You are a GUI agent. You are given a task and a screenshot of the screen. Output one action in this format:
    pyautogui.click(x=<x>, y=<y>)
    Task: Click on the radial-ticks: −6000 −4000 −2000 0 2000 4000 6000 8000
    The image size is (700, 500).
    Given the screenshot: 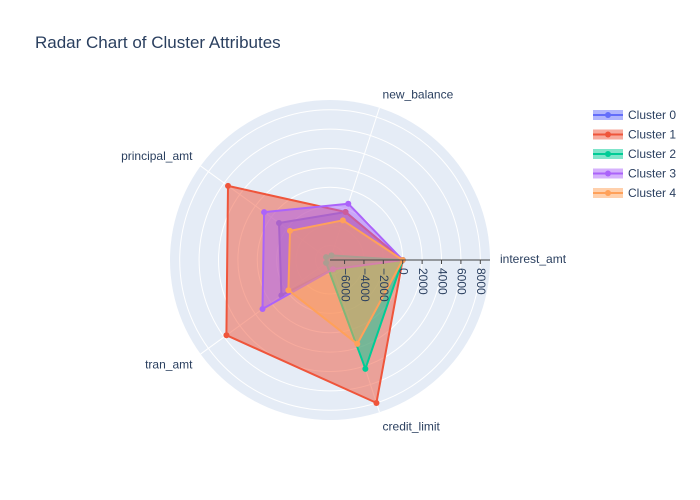 What is the action you would take?
    pyautogui.click(x=410, y=280)
    